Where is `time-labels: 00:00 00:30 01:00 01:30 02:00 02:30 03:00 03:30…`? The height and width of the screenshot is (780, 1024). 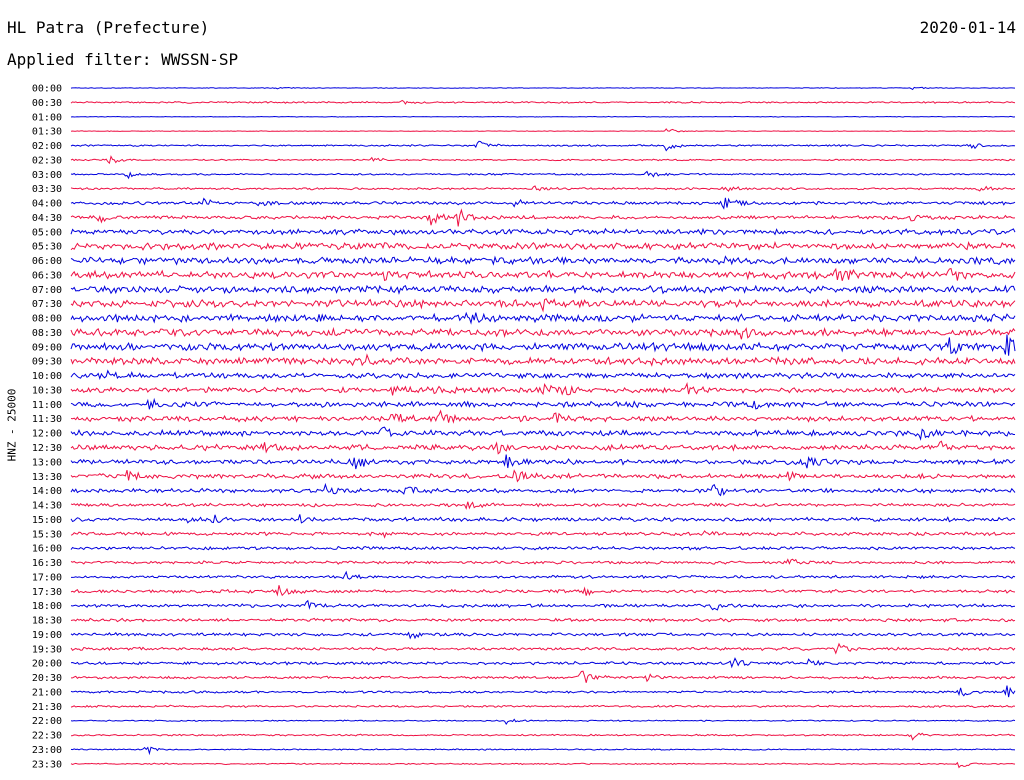
time-labels: 00:00 00:30 01:00 01:30 02:00 02:30 03:00 03:30… is located at coordinates (47, 427).